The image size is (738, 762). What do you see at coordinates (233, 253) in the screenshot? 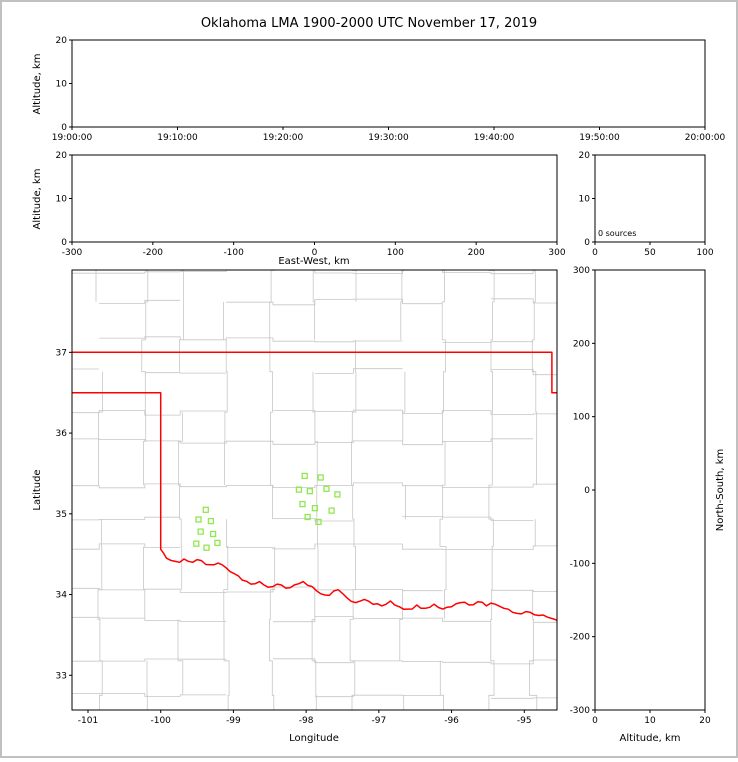
I see `ew-altitude-x-tick-label: -100` at bounding box center [233, 253].